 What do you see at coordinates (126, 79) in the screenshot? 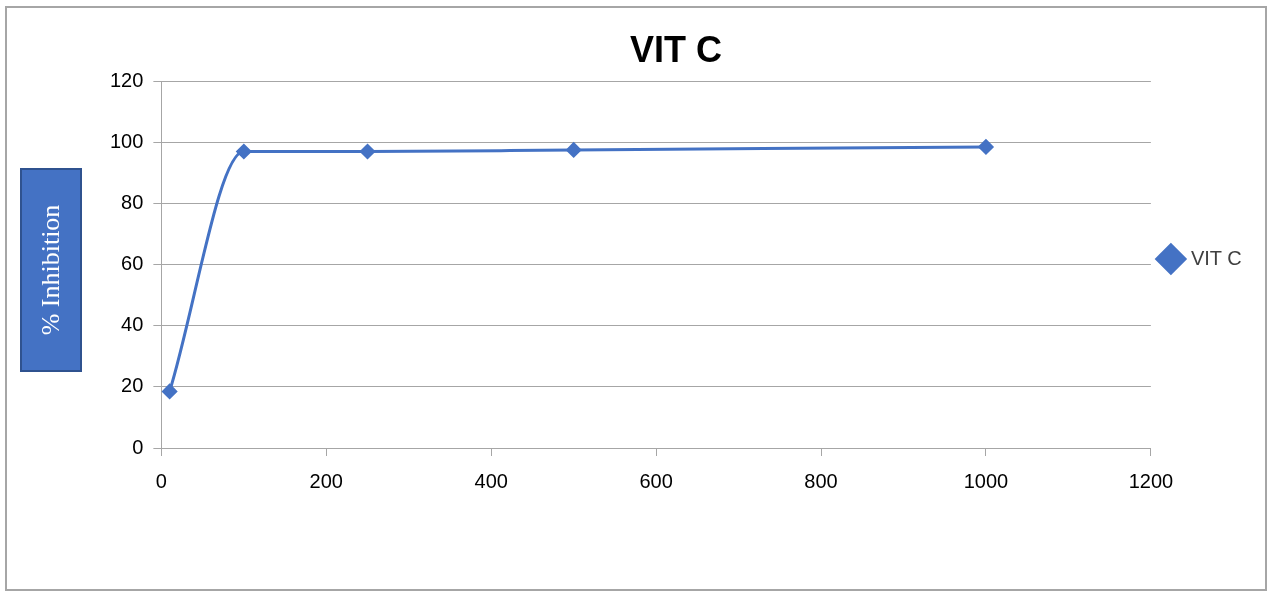
I see `y-tick-label: 120` at bounding box center [126, 79].